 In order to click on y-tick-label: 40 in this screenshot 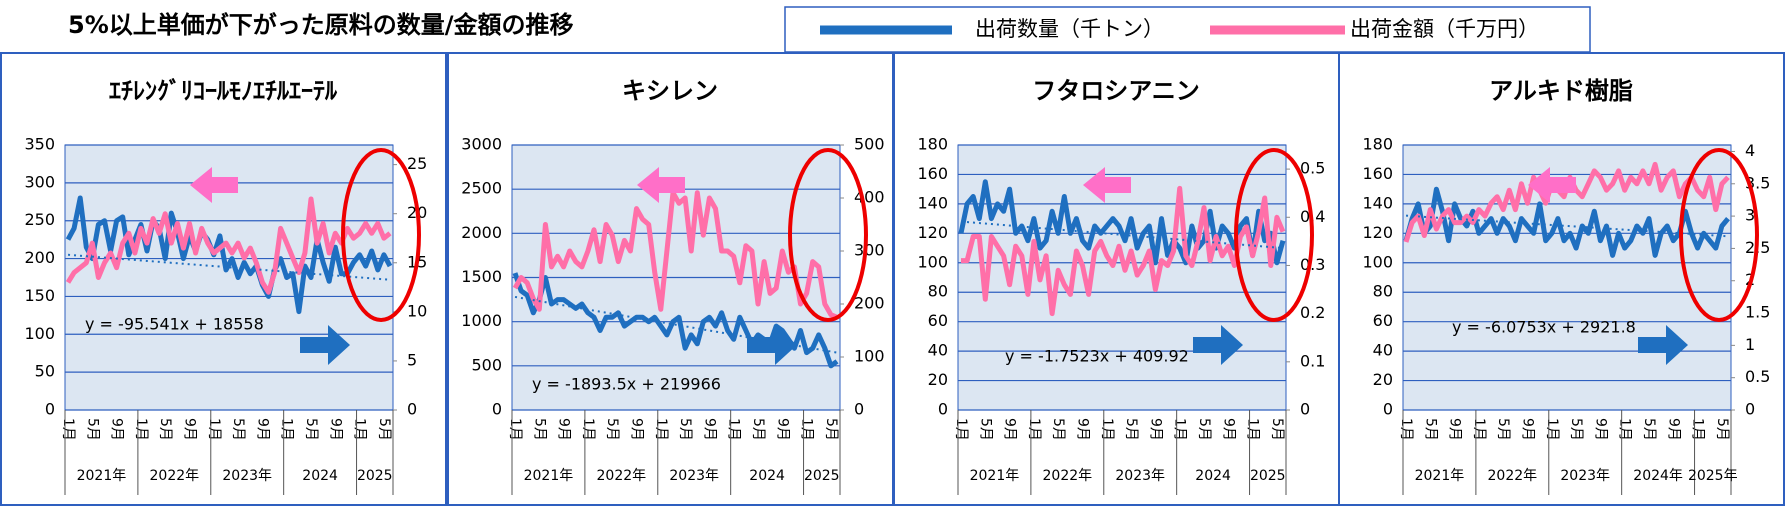, I will do `click(938, 350)`.